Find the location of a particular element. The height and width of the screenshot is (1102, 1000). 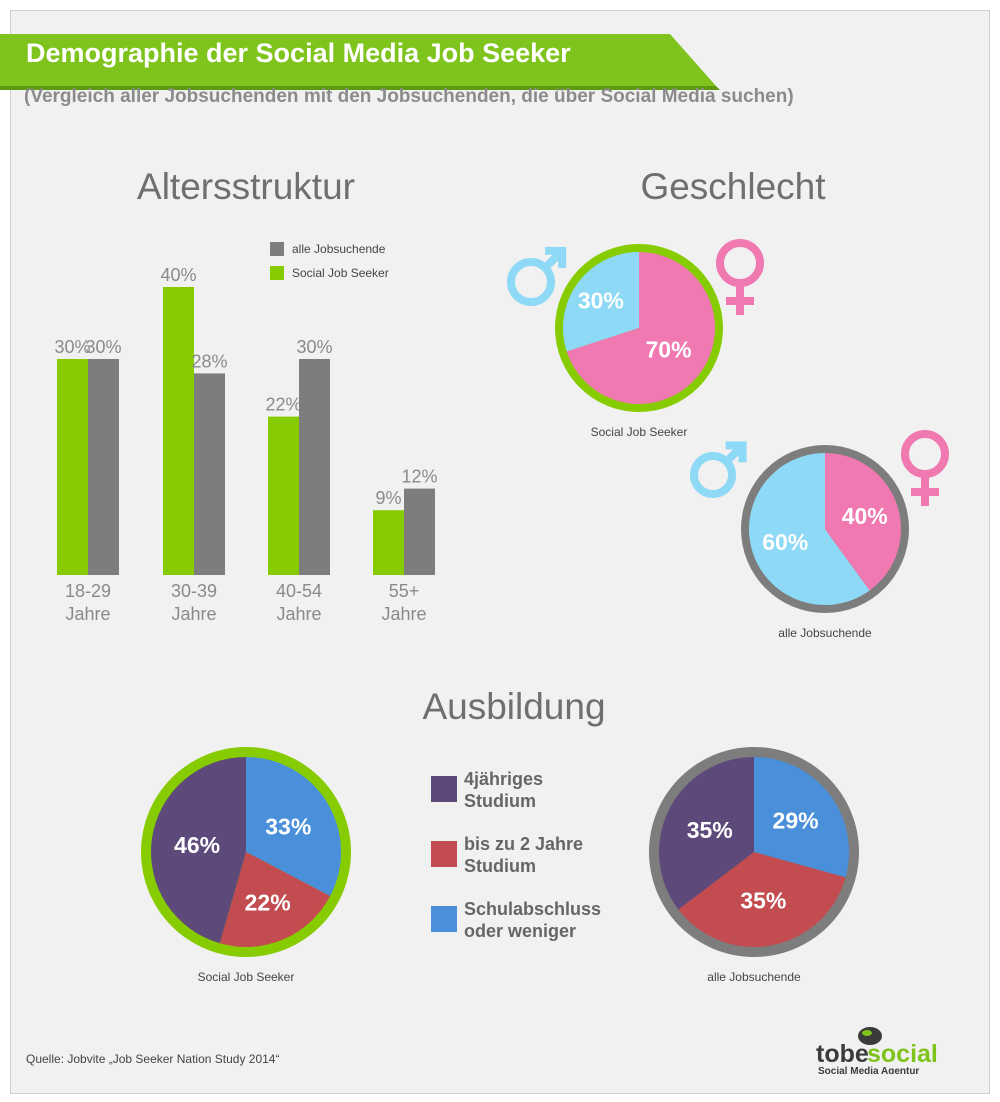

bar-value-label: 40% is located at coordinates (178, 275).